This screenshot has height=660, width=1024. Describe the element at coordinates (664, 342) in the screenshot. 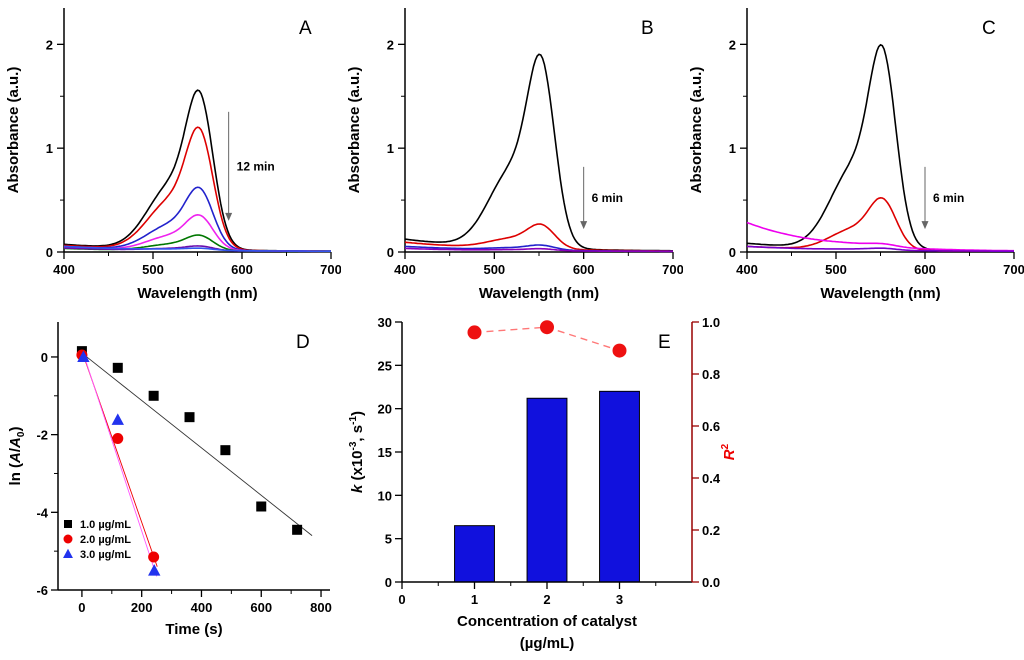

I see `panel-letter: E` at that location.